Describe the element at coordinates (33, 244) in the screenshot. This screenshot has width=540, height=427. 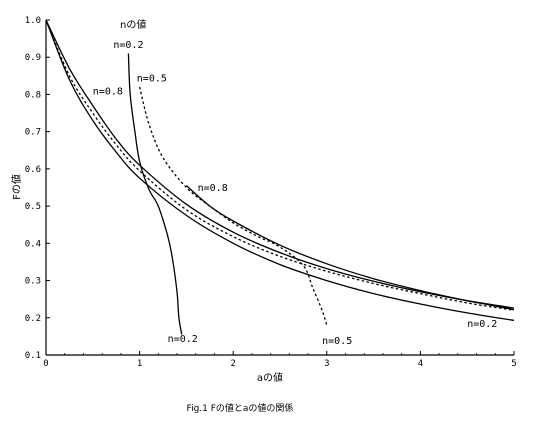
I see `y-tick-label: 0.4` at that location.